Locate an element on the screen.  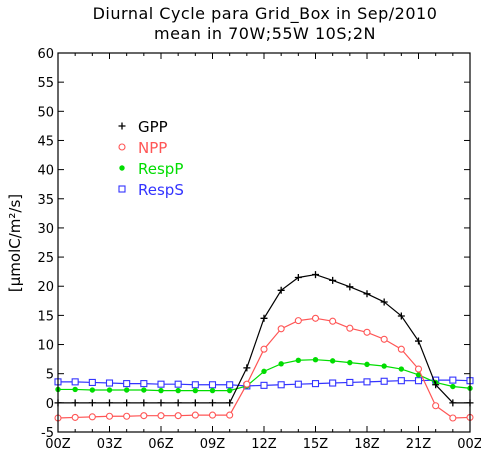
x-tick-label: 12Z is located at coordinates (264, 444).